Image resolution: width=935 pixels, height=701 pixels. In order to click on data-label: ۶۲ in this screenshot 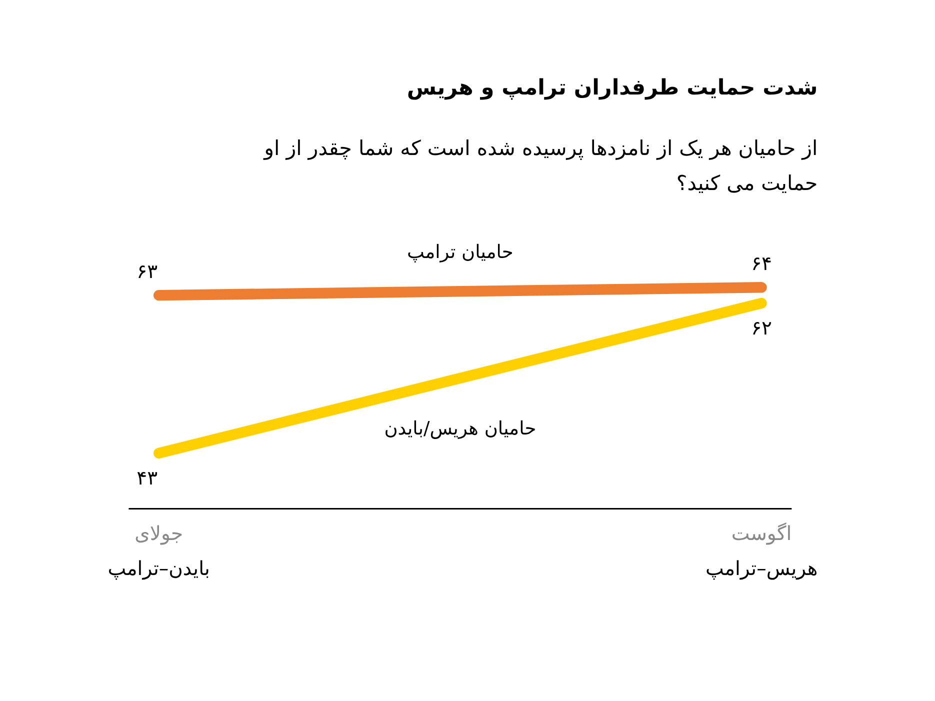, I will do `click(761, 328)`.